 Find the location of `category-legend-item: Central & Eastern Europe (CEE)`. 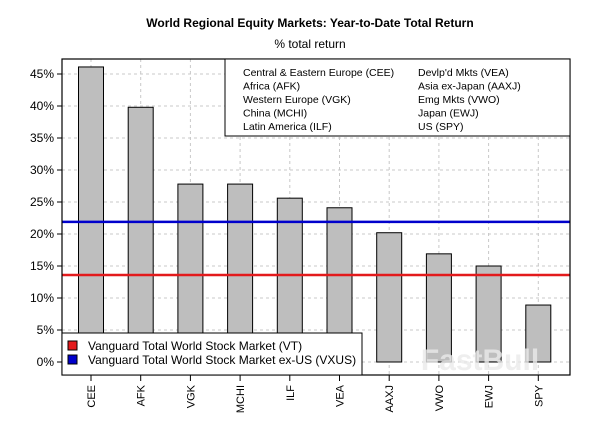

category-legend-item: Central & Eastern Europe (CEE) is located at coordinates (318, 73).